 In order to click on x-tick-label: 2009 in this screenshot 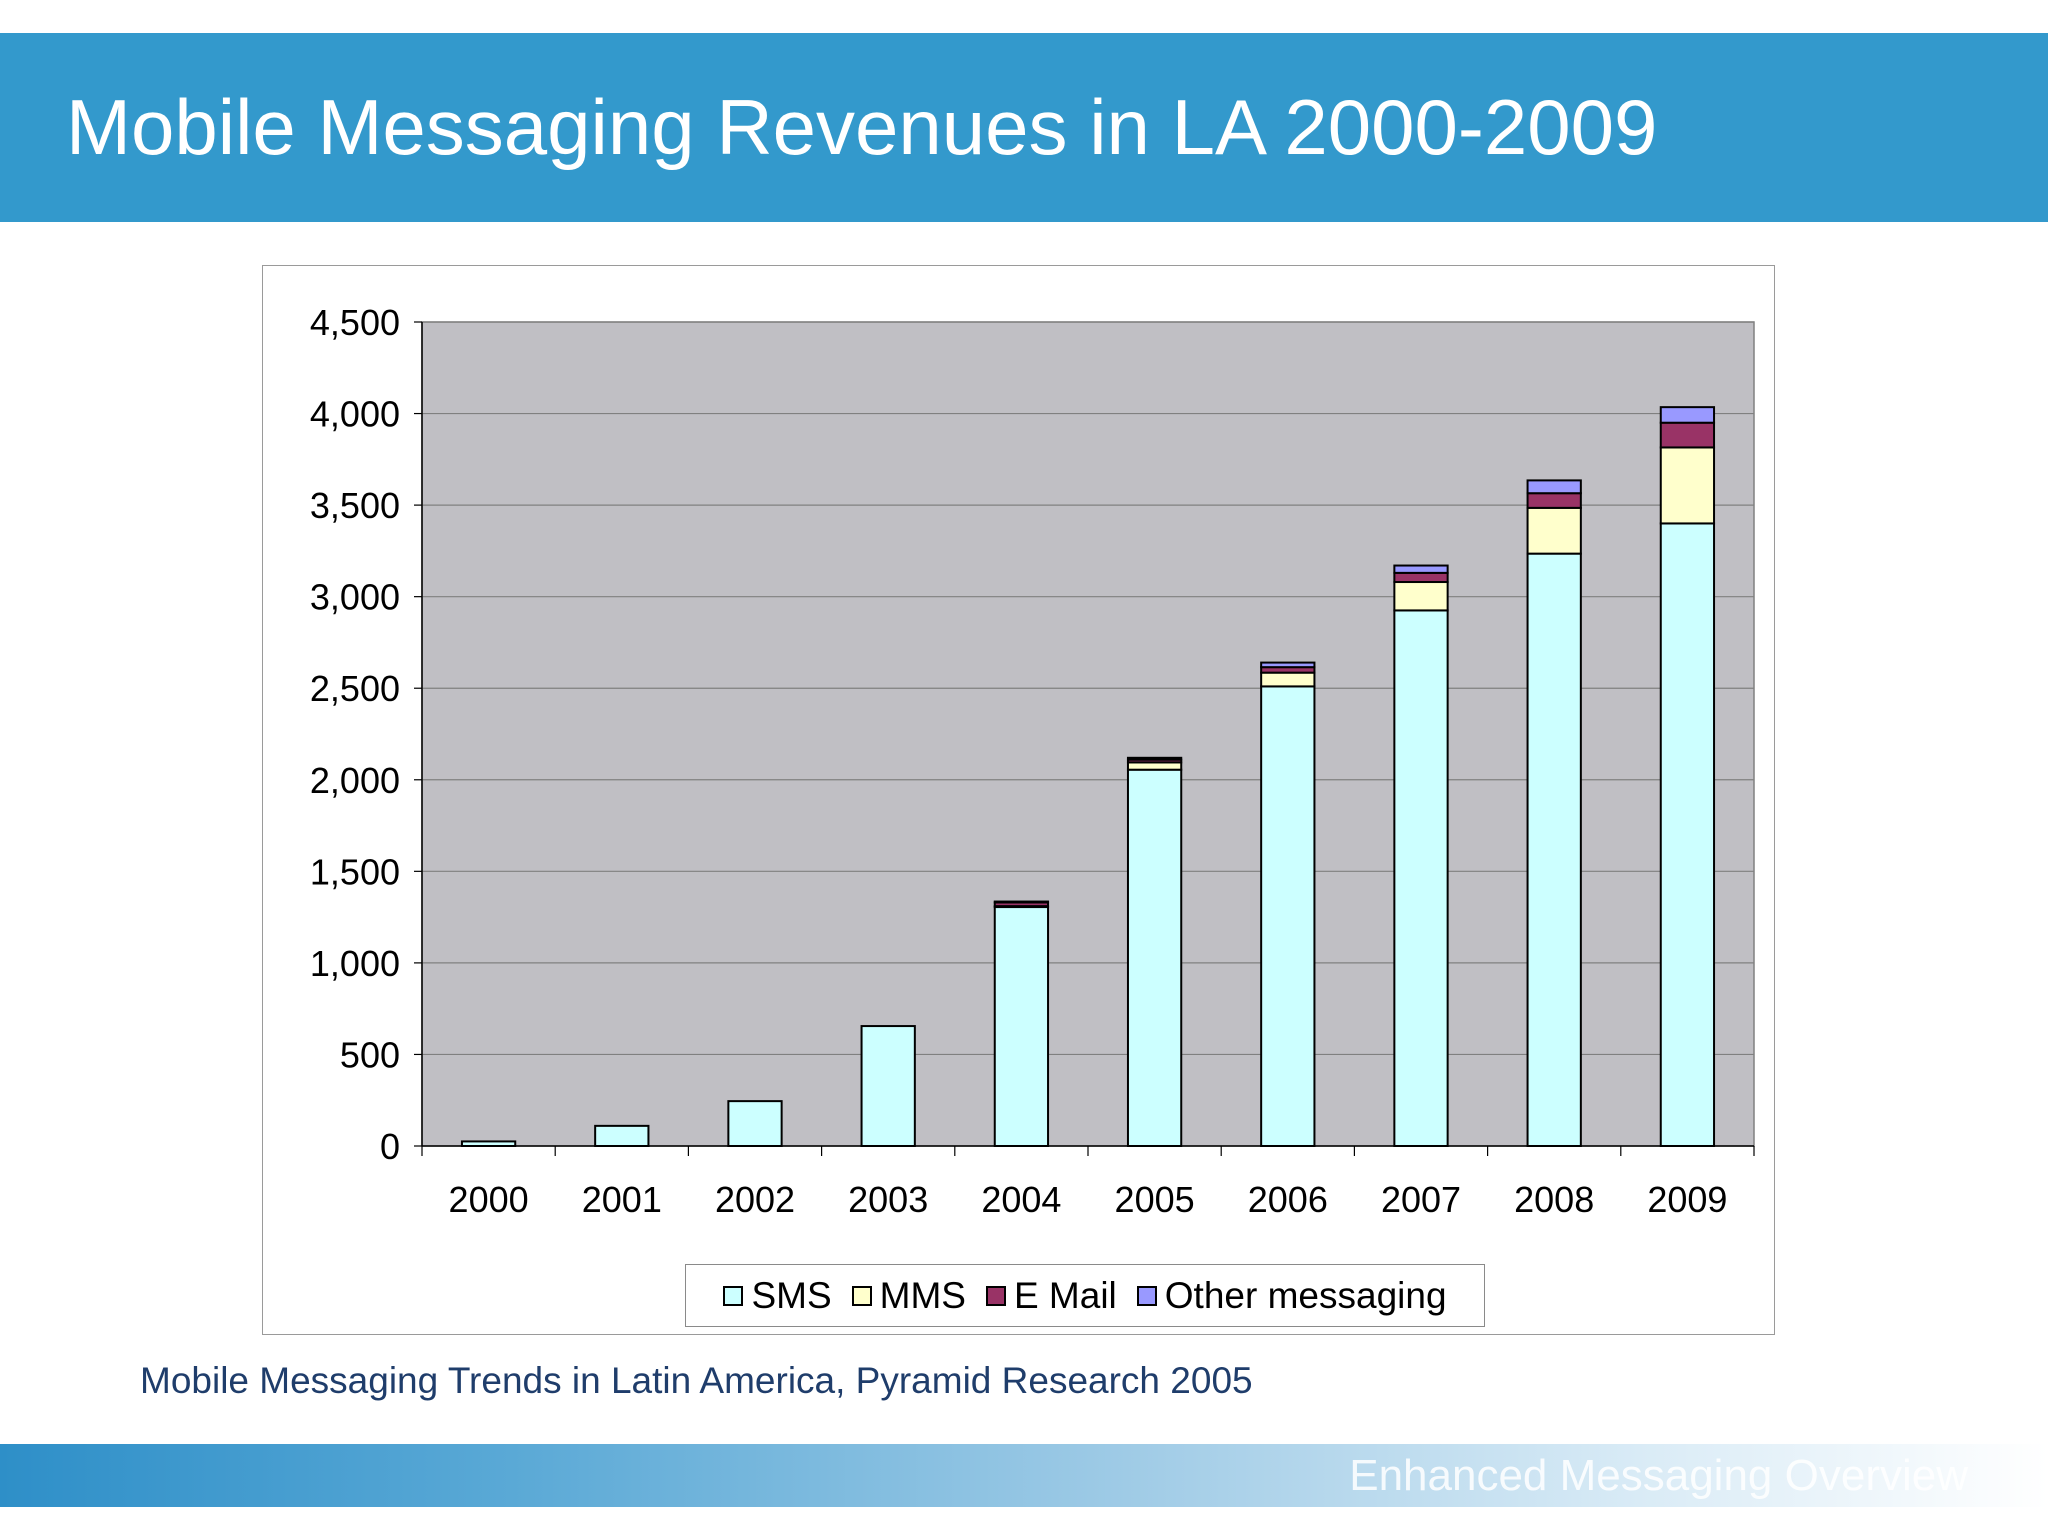, I will do `click(1687, 1199)`.